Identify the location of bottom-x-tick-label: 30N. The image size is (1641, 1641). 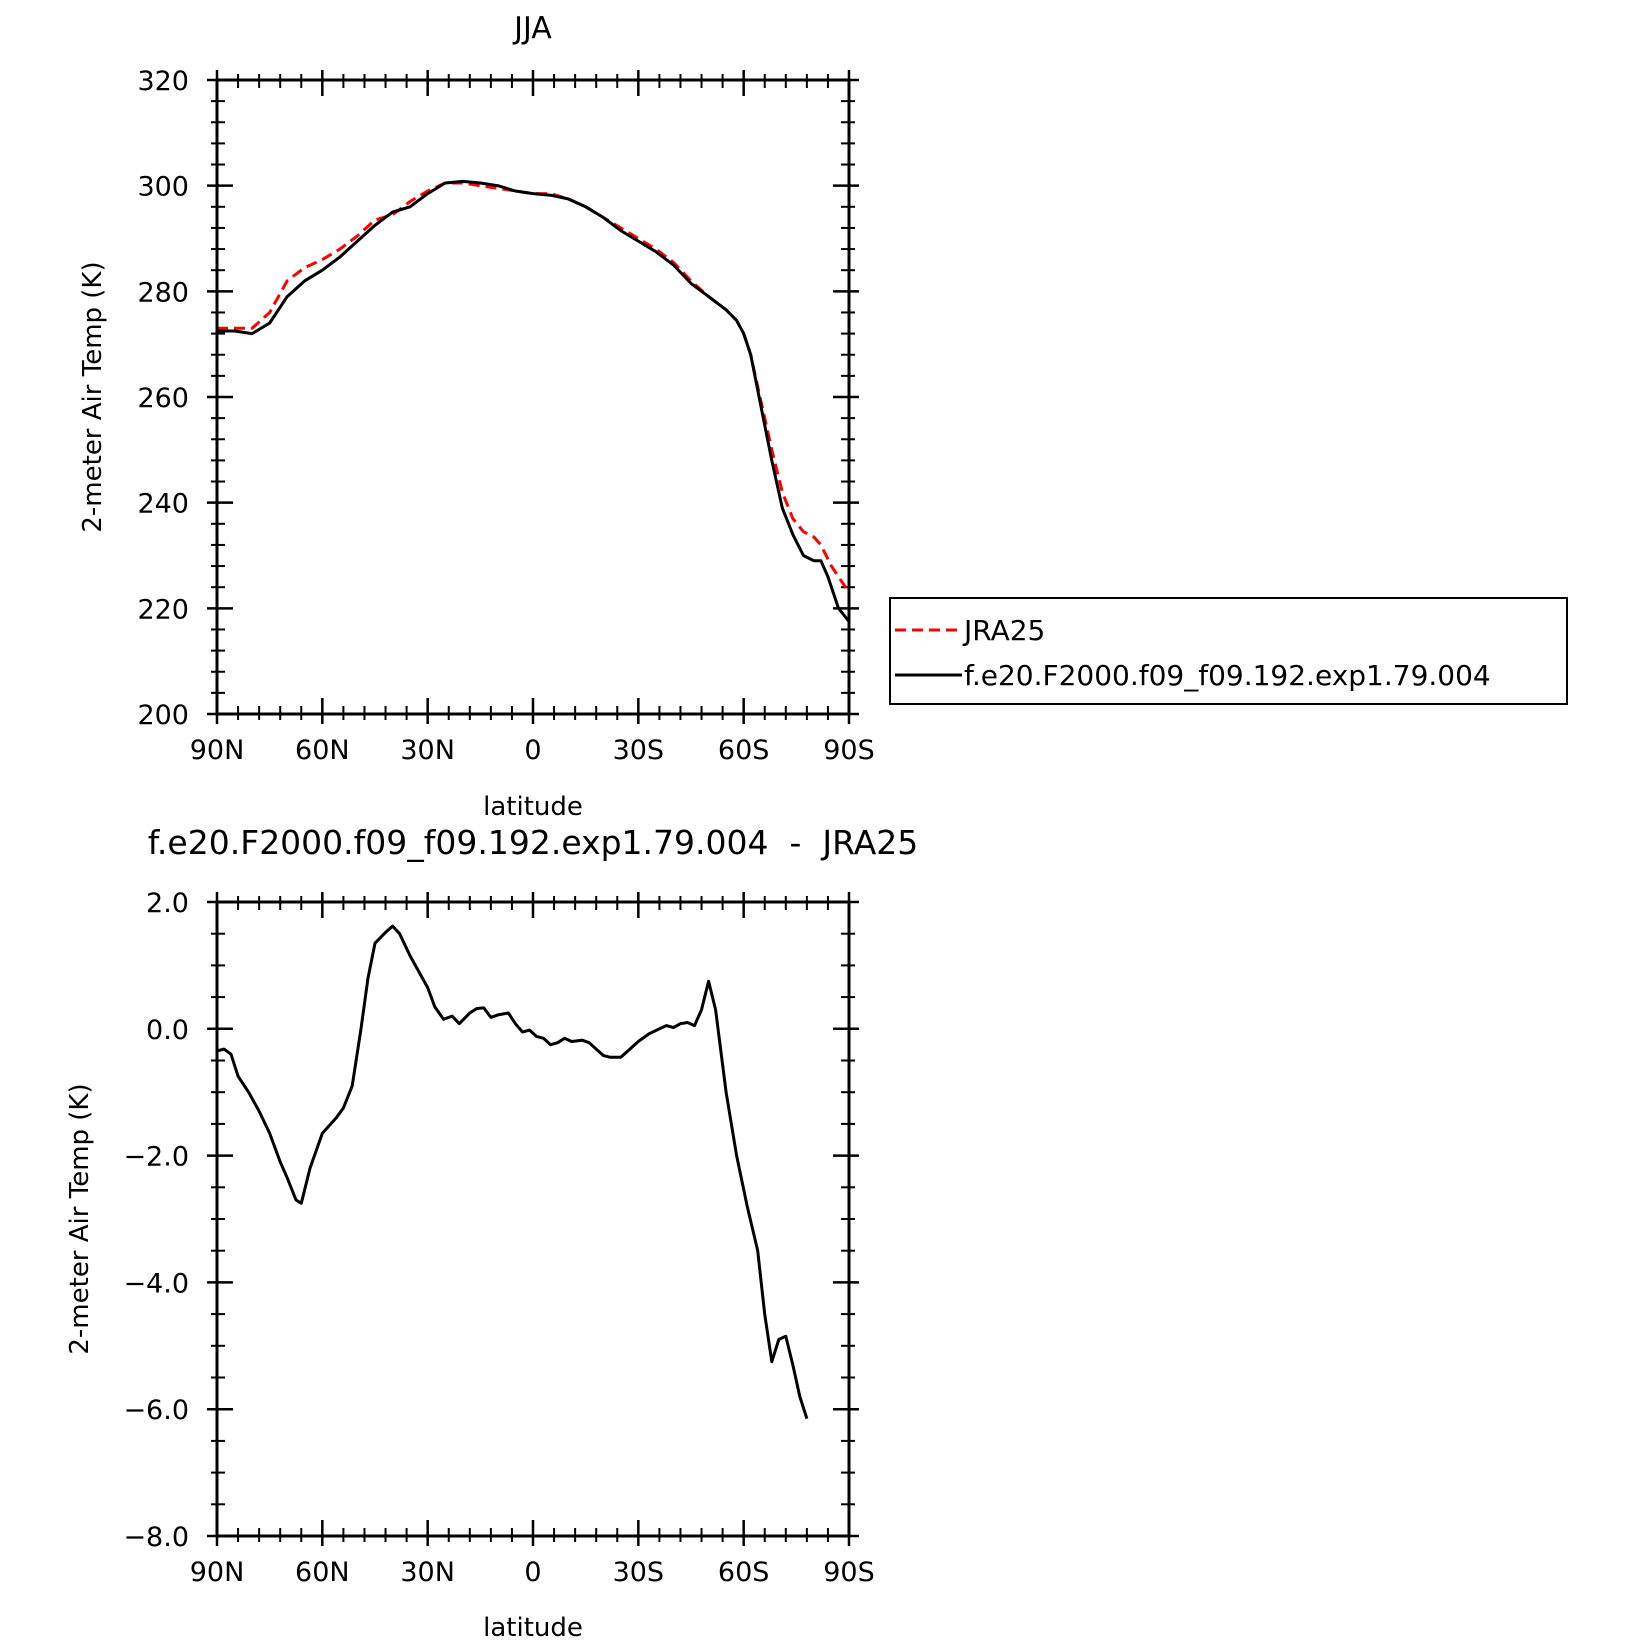
(427, 1572).